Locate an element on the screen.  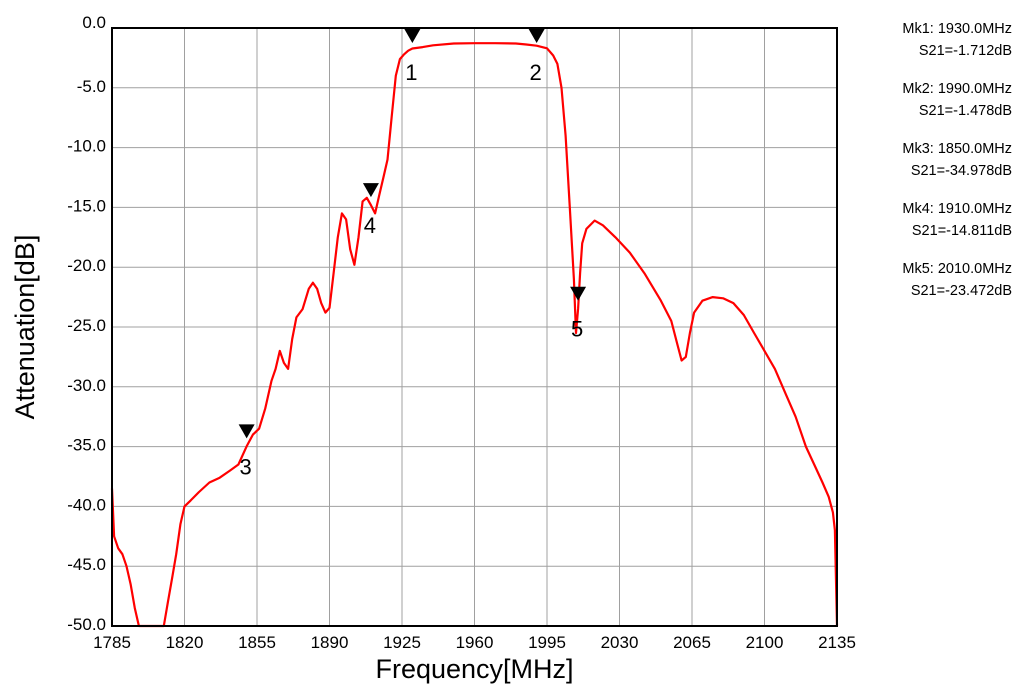
legend-mk4-s21: S21=-14.811dB is located at coordinates (961, 231).